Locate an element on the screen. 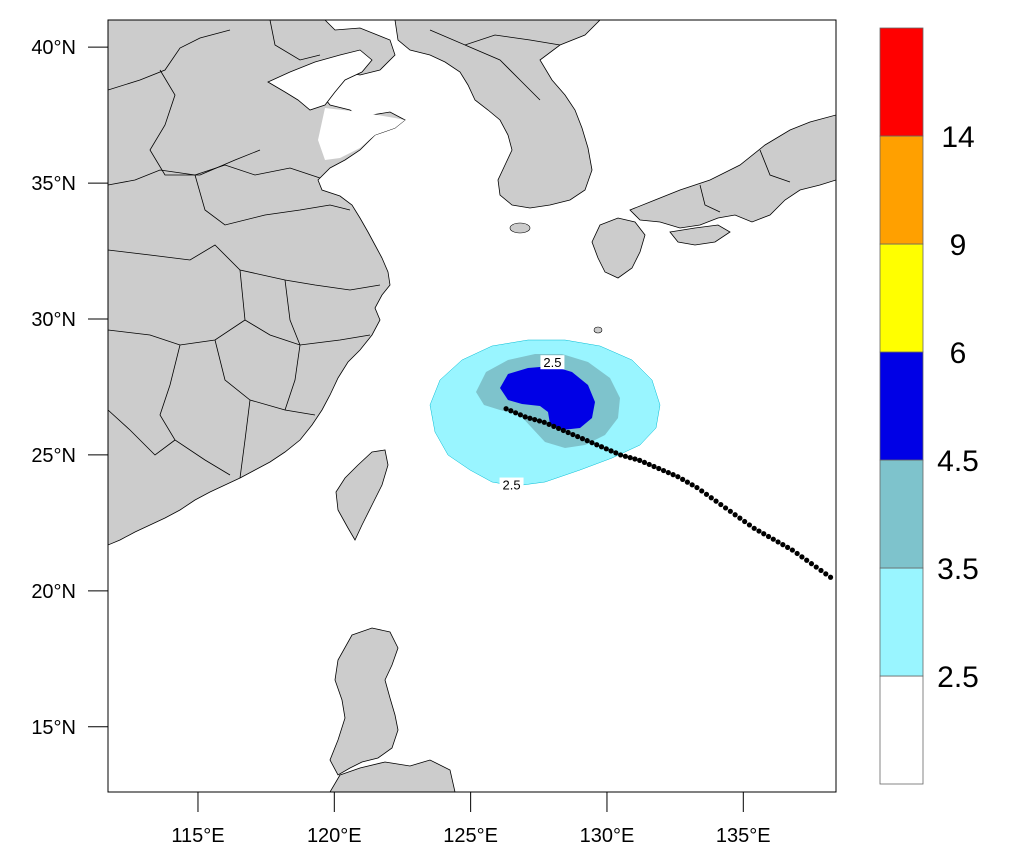  colorbar-label: 14 is located at coordinates (957, 137).